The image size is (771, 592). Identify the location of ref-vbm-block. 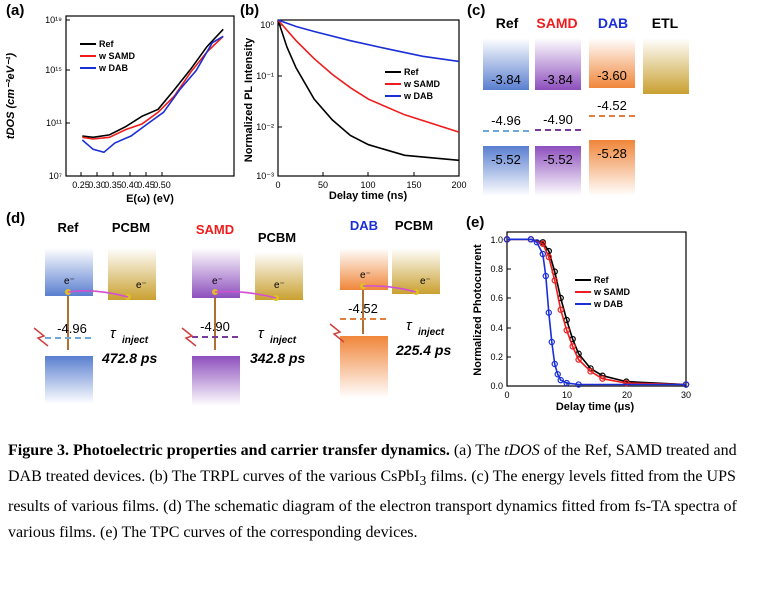
(506, 171).